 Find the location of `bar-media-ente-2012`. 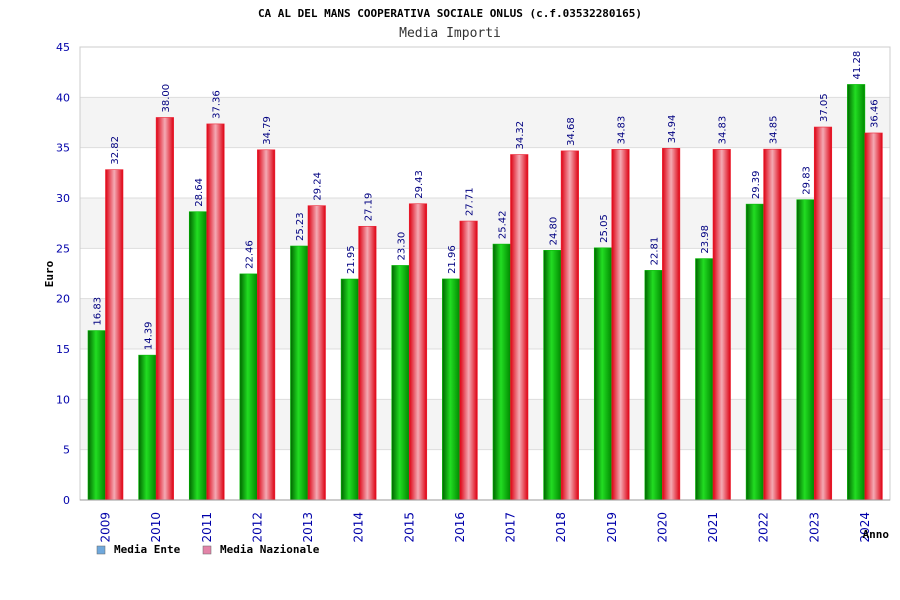

bar-media-ente-2012 is located at coordinates (248, 387).